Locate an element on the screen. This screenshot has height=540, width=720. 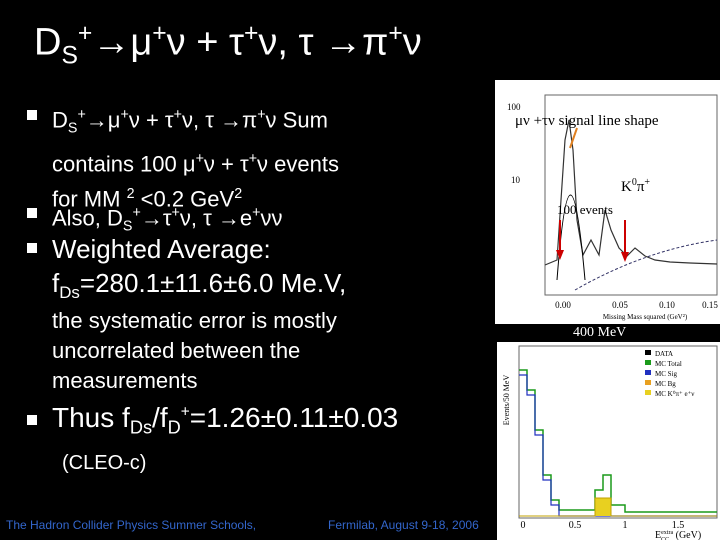
t: K is located at coordinates (626, 187).